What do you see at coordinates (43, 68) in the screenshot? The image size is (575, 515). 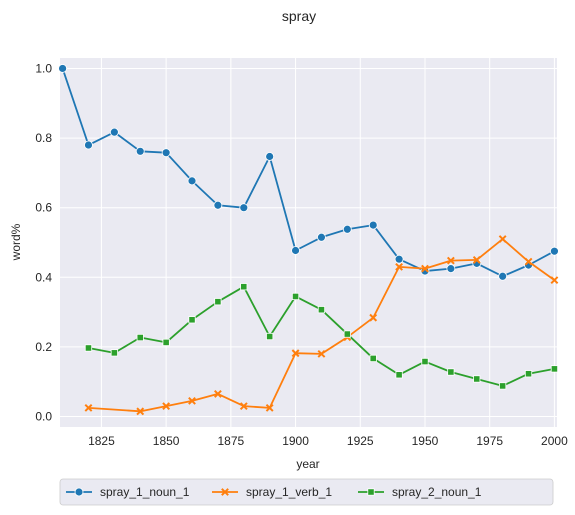 I see `y-tick-label: 1.0` at bounding box center [43, 68].